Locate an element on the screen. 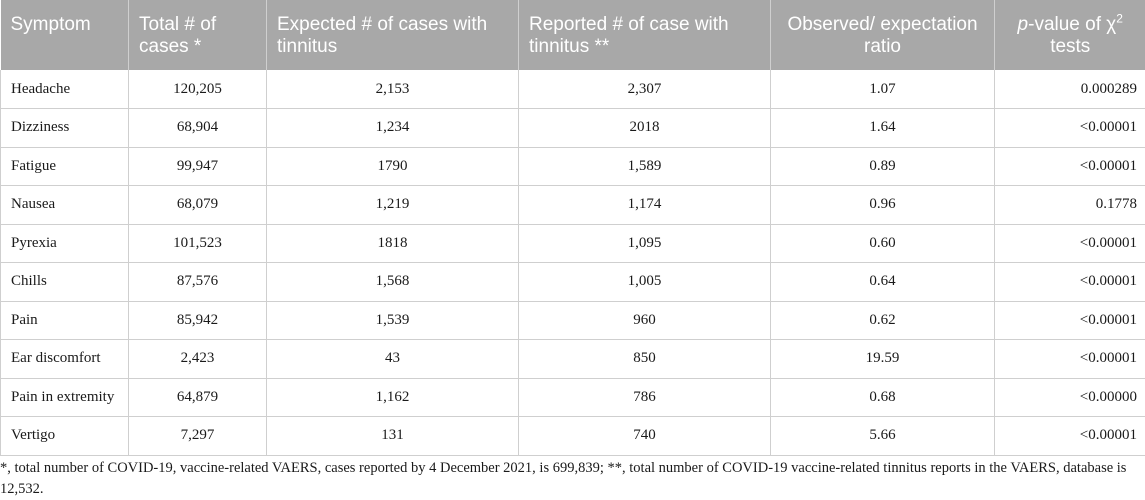 This screenshot has height=500, width=1145. cell-total-cases: 68,079 is located at coordinates (198, 205).